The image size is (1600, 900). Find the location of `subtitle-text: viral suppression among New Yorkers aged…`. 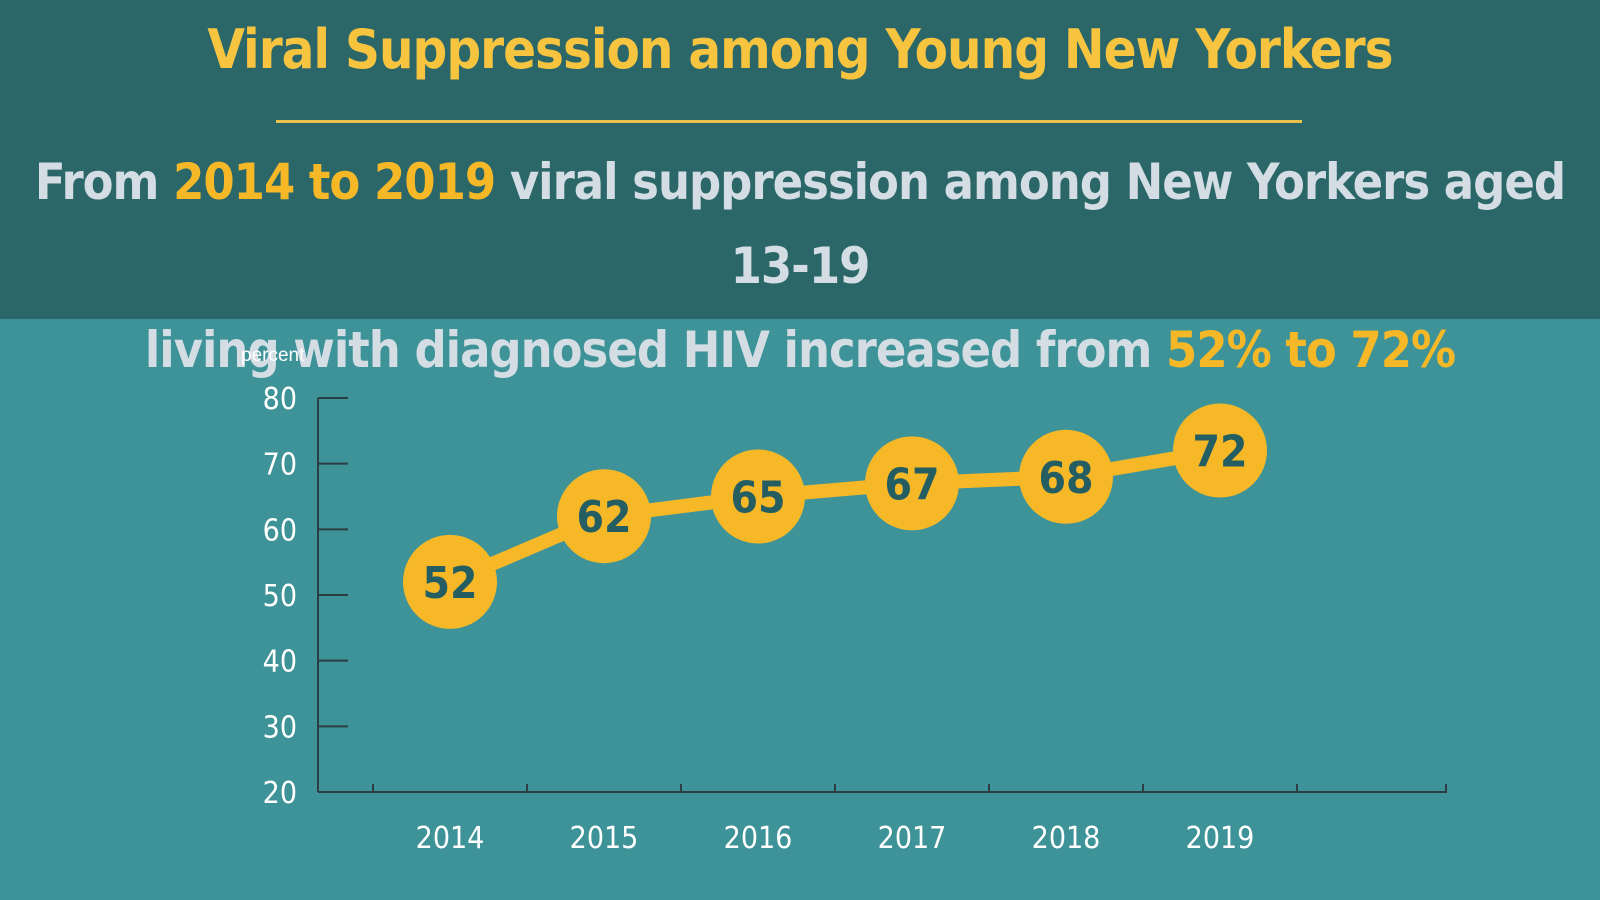

subtitle-text: viral suppression among New Yorkers aged… is located at coordinates (1030, 224).